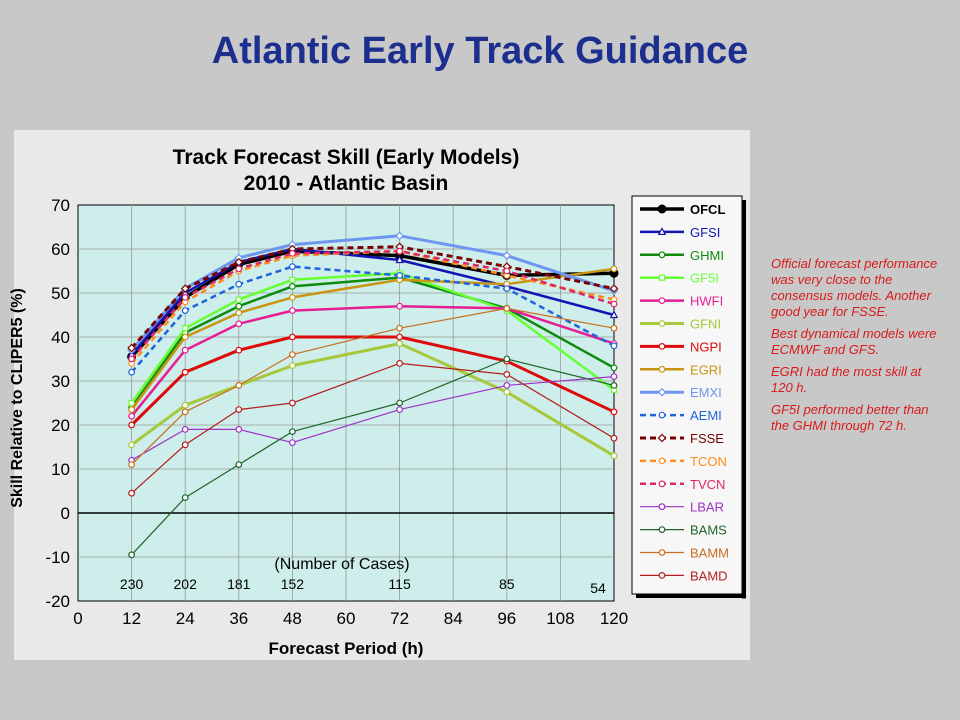 The width and height of the screenshot is (960, 720). I want to click on y-tick-label: 10, so click(60, 469).